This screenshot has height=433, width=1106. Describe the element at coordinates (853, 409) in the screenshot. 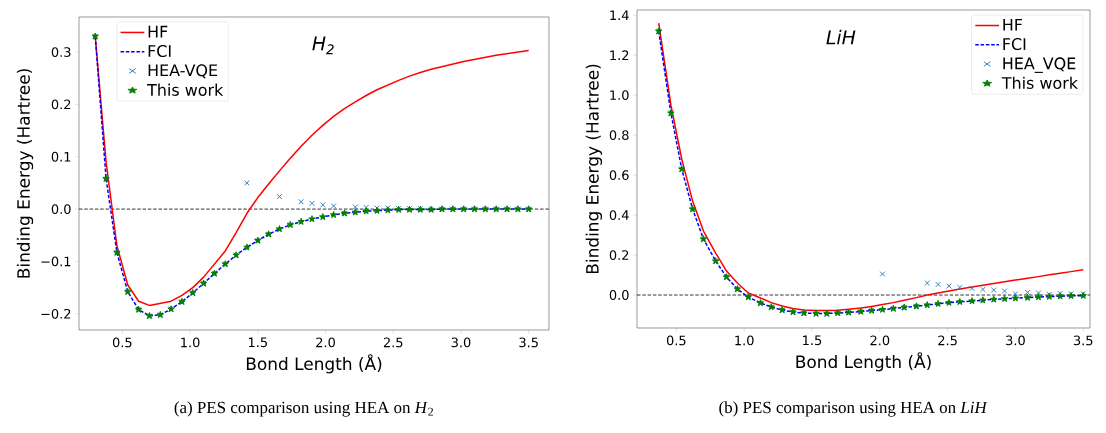

I see `text: (b) PES comparison using HEA on LiH` at that location.